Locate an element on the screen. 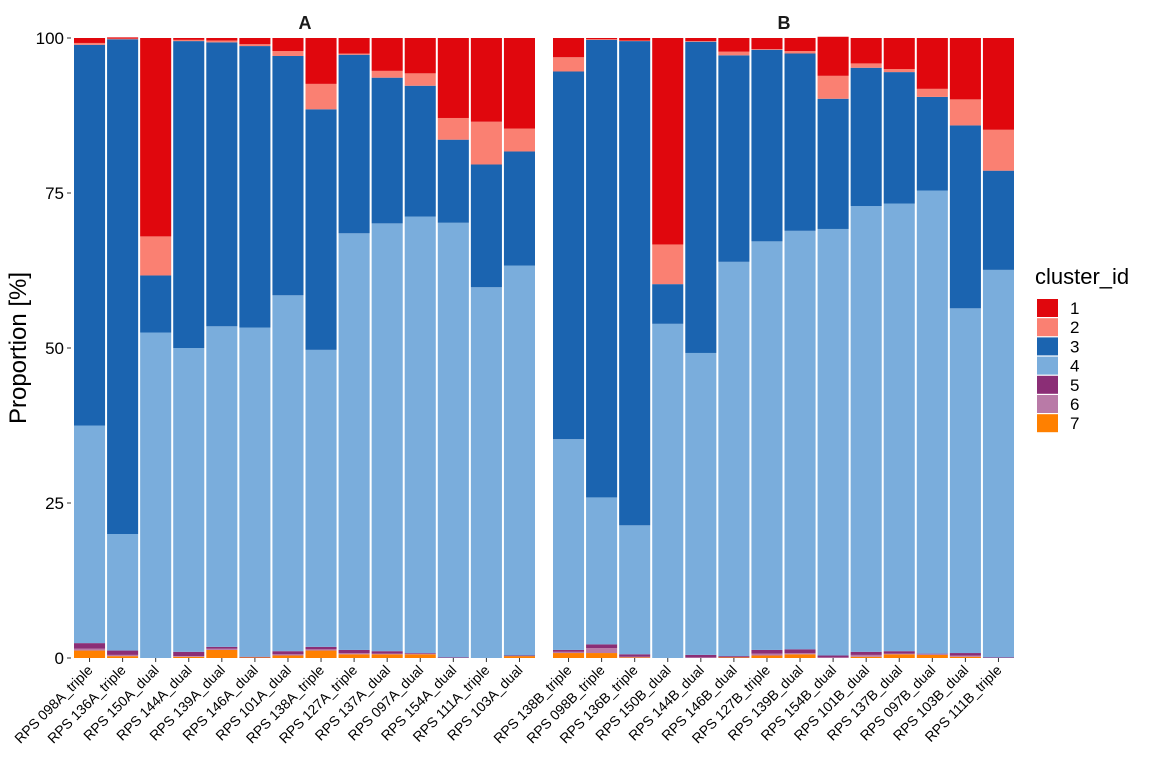  y-tick-label: 100 is located at coordinates (50, 38).